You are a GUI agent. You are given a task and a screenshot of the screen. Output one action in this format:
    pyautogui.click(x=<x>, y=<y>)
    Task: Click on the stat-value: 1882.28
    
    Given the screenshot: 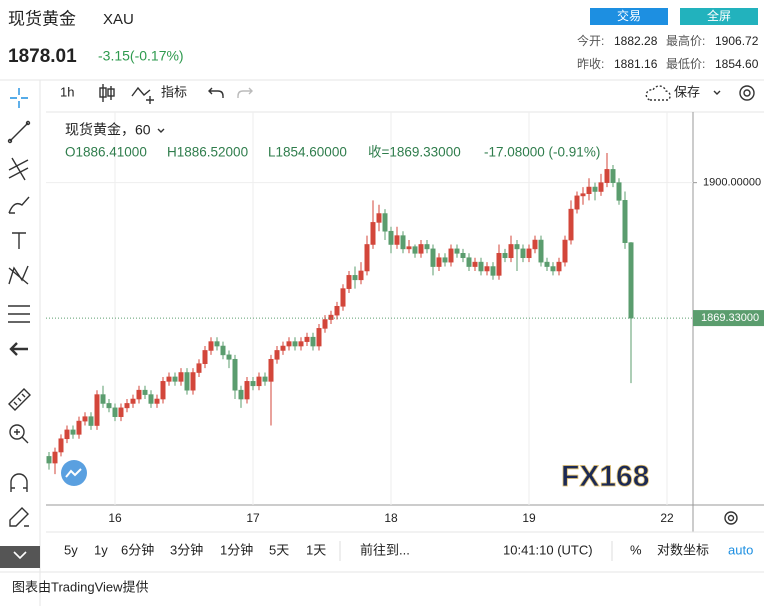 What is the action you would take?
    pyautogui.click(x=636, y=41)
    